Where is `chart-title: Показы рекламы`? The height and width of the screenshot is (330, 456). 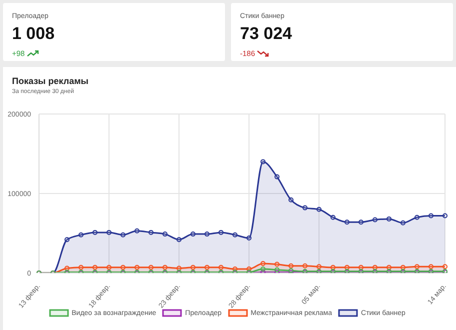
chart-title: Показы рекламы is located at coordinates (50, 81).